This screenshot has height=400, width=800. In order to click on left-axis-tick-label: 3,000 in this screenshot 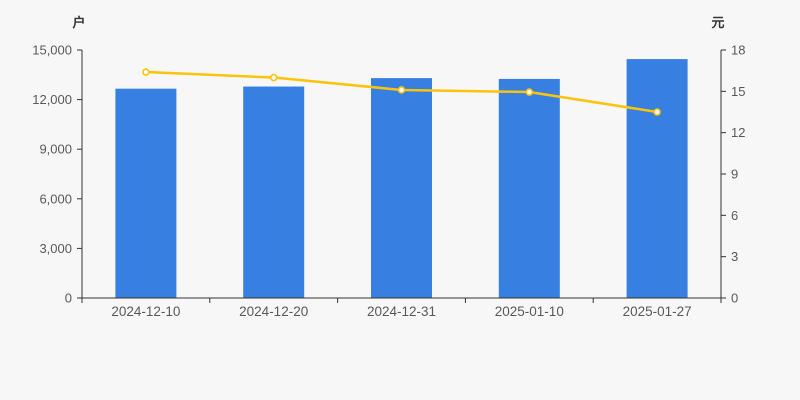, I will do `click(55, 248)`.